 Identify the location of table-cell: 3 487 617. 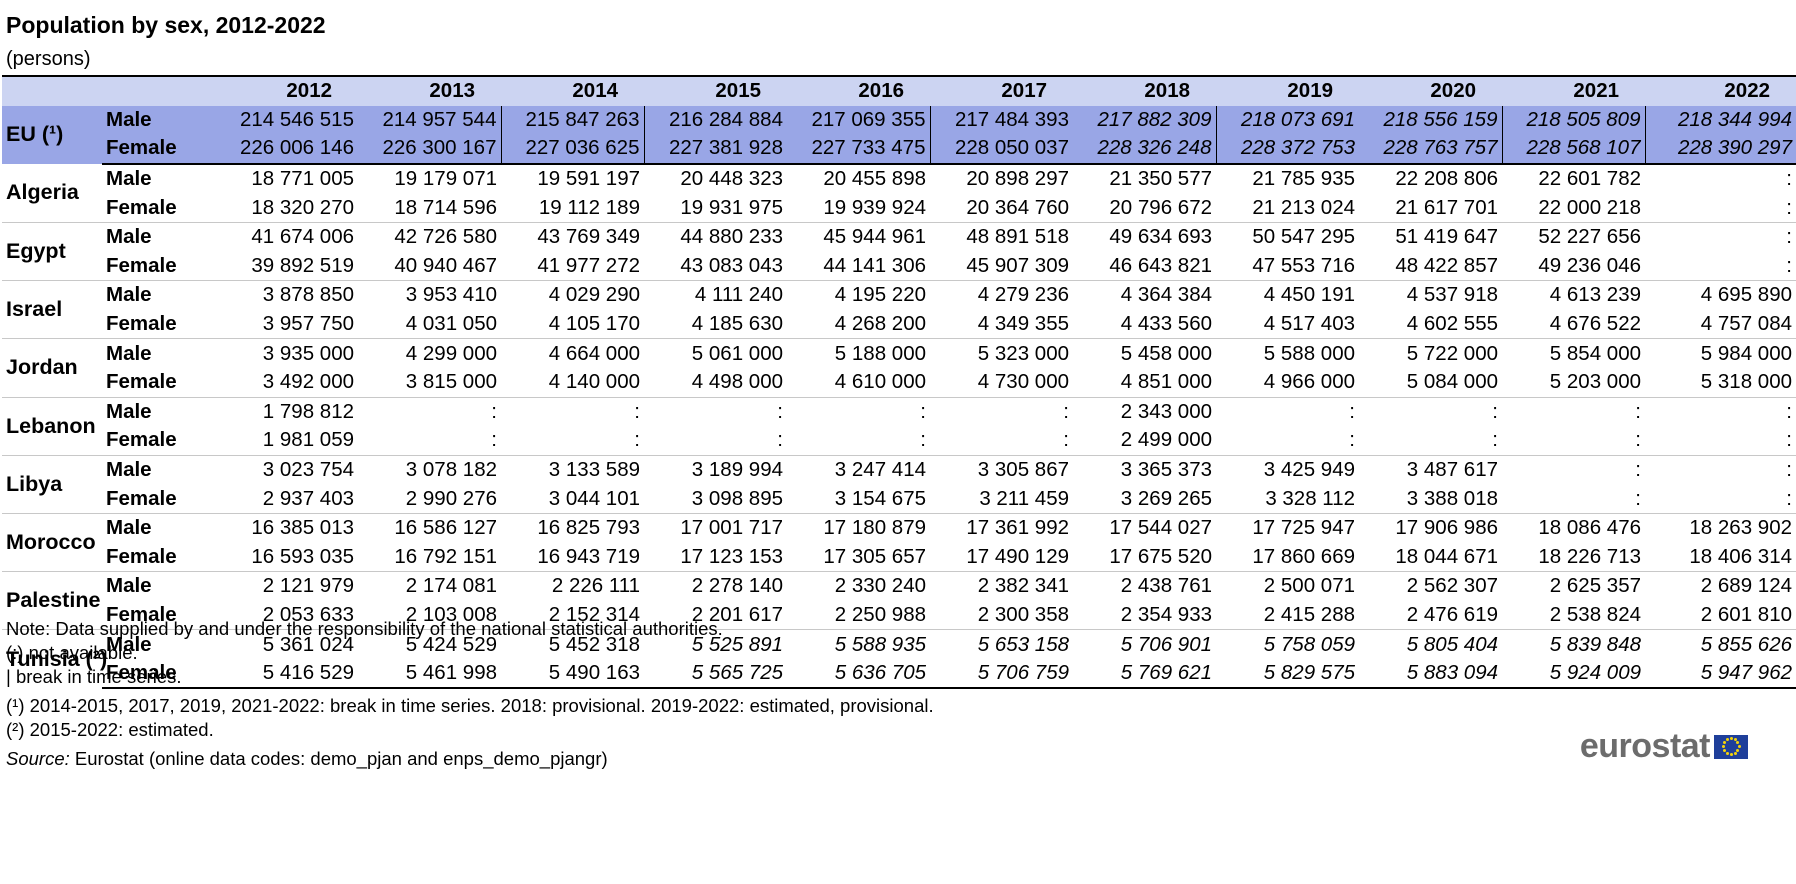
(1430, 469).